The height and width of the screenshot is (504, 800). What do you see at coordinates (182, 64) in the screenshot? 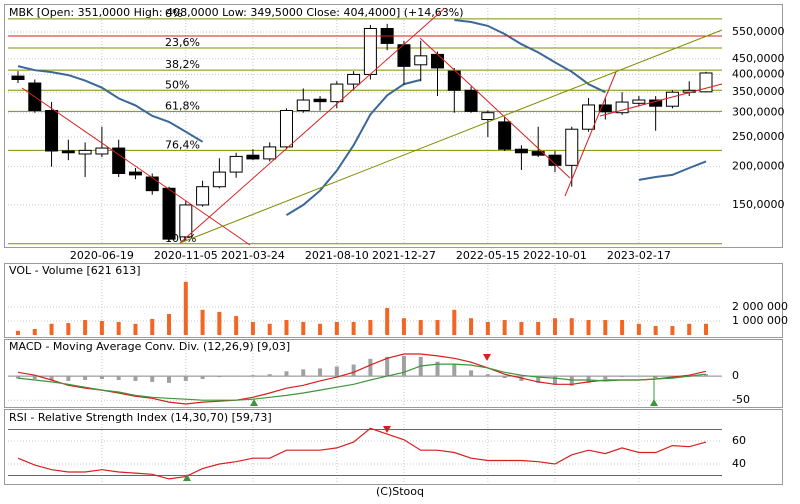
I see `fib-label: 38,2%` at bounding box center [182, 64].